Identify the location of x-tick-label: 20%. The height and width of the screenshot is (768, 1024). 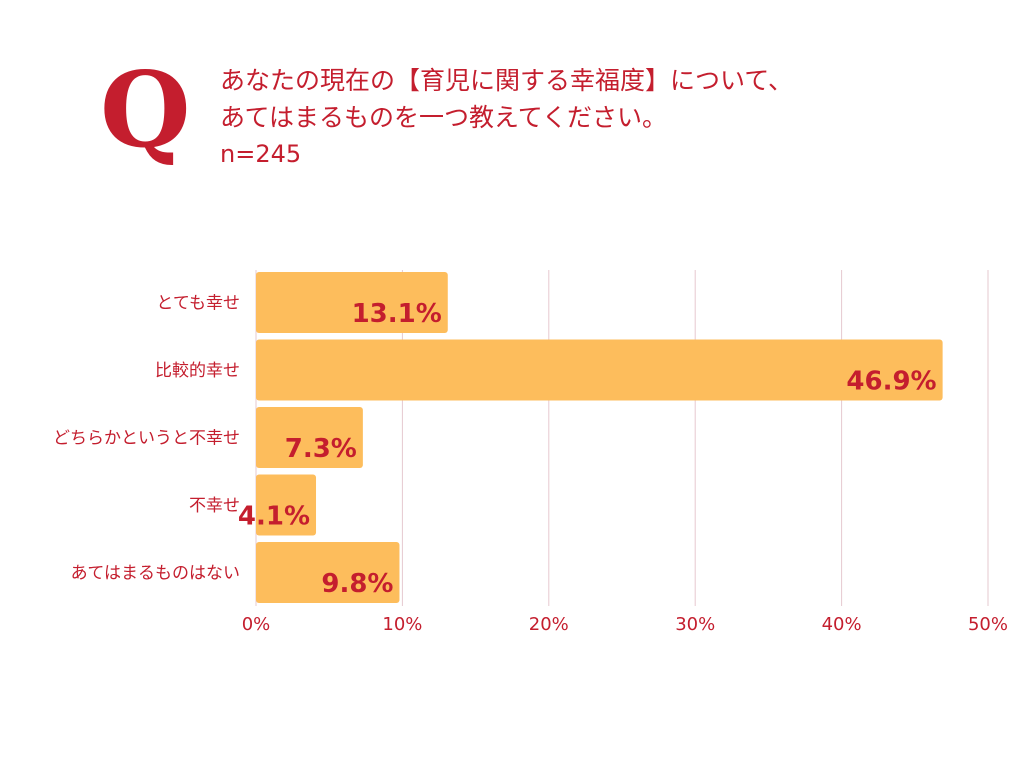
(549, 624).